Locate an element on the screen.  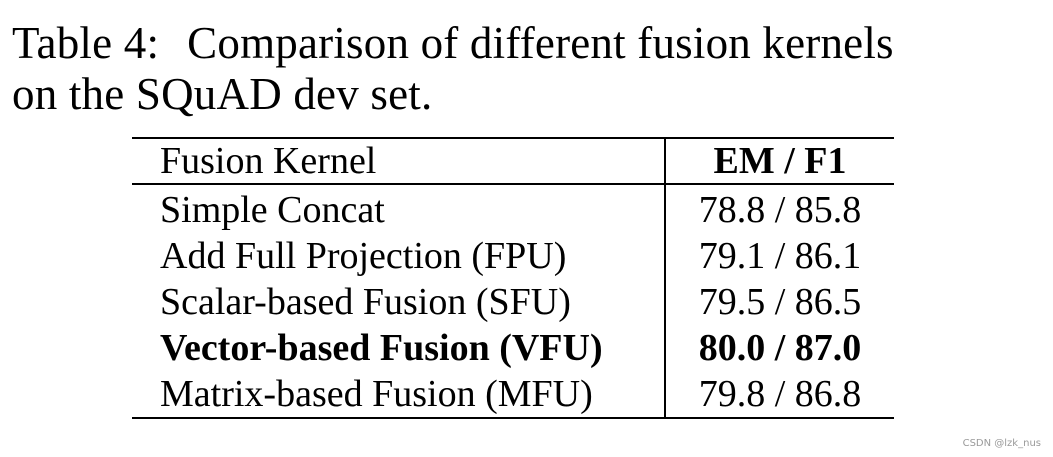
table-header: Fusion Kernel EM / F1 is located at coordinates (513, 161).